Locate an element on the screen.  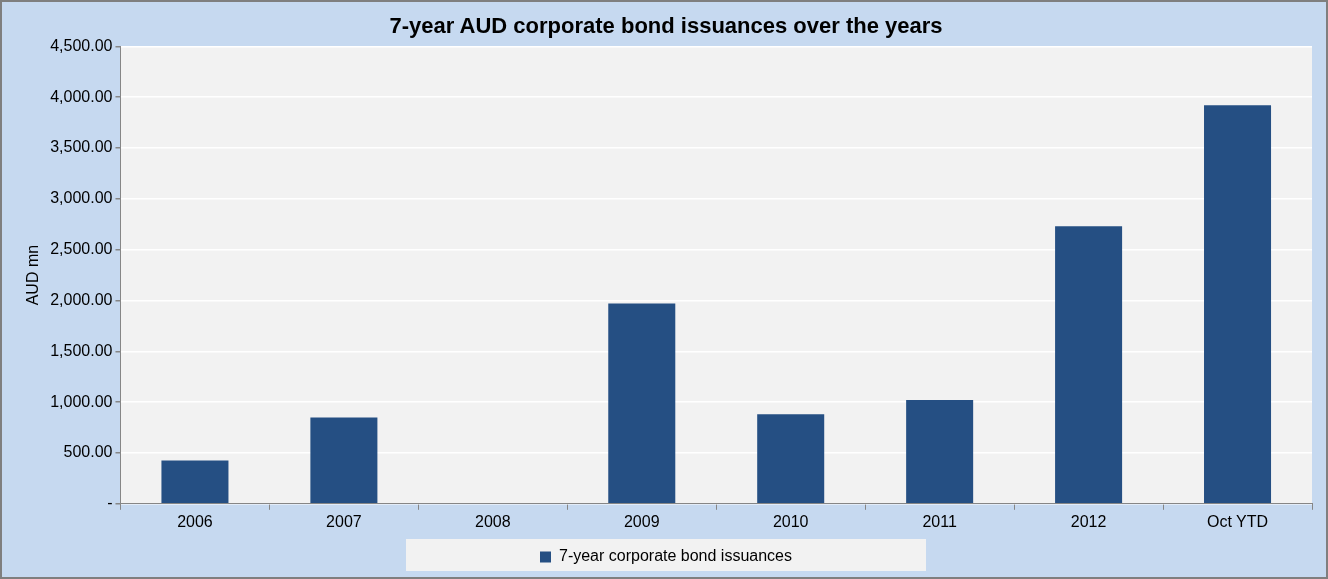
x-tick-label: 2009 is located at coordinates (641, 521).